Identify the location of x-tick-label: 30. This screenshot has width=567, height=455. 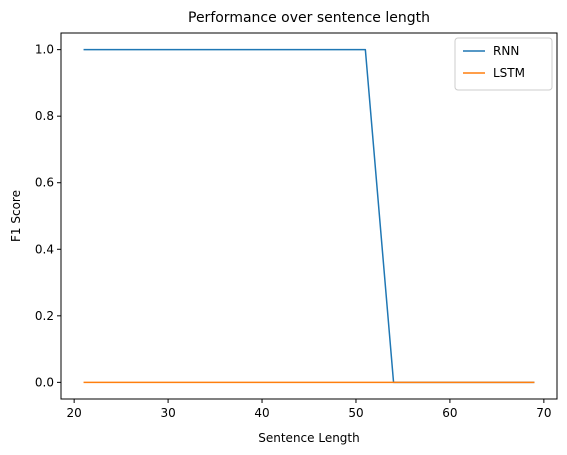
(167, 413).